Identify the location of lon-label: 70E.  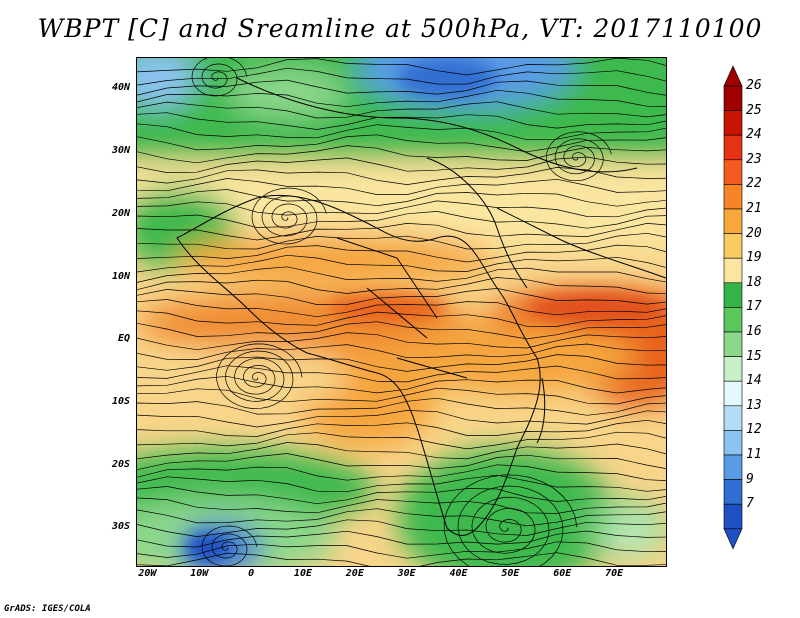
(614, 573).